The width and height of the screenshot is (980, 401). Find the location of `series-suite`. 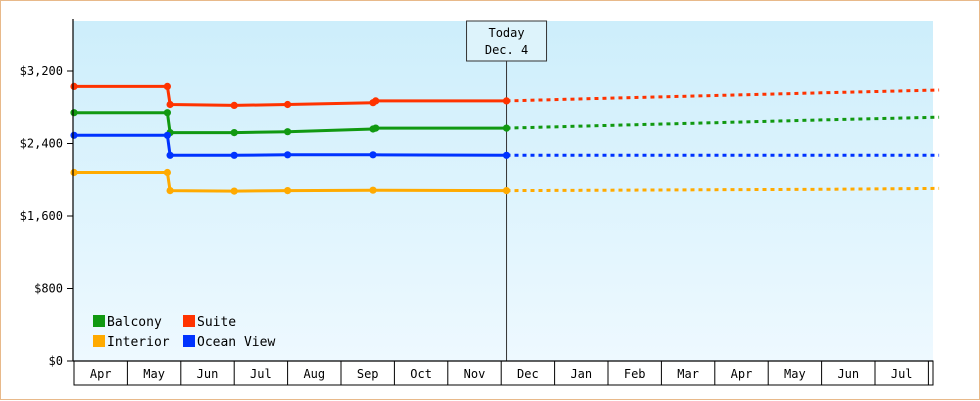

series-suite is located at coordinates (505, 95).